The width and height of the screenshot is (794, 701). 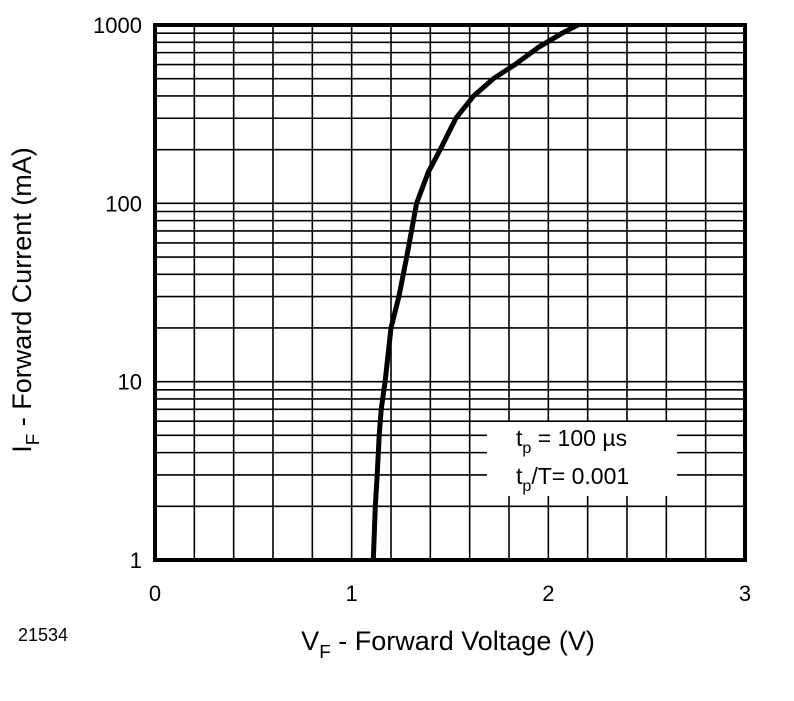 I want to click on y-tick-label: 10, so click(x=130, y=382).